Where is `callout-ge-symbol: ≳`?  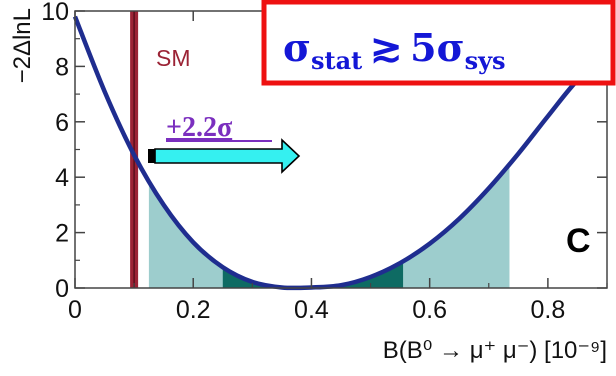 callout-ge-symbol: ≳ is located at coordinates (386, 47).